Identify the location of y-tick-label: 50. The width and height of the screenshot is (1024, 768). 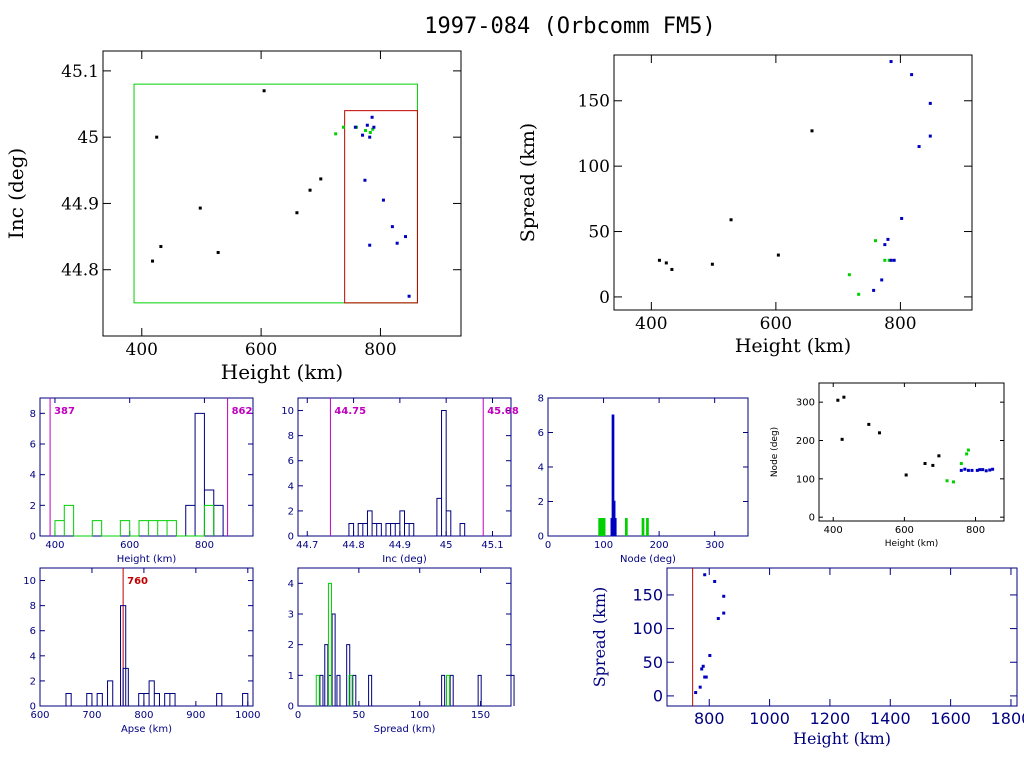
(653, 662).